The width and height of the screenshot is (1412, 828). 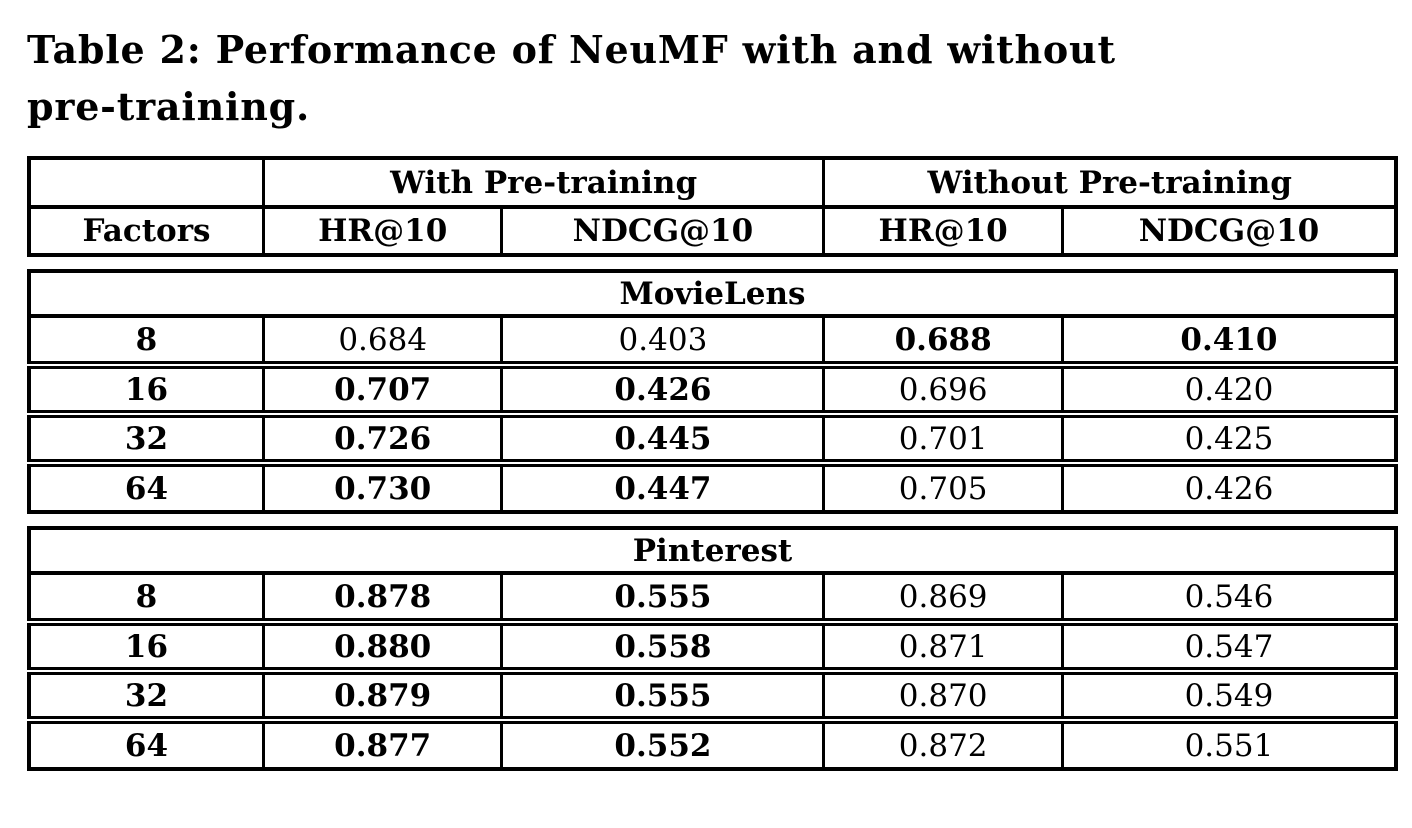 What do you see at coordinates (381, 387) in the screenshot?
I see `metric-cell: 0.707` at bounding box center [381, 387].